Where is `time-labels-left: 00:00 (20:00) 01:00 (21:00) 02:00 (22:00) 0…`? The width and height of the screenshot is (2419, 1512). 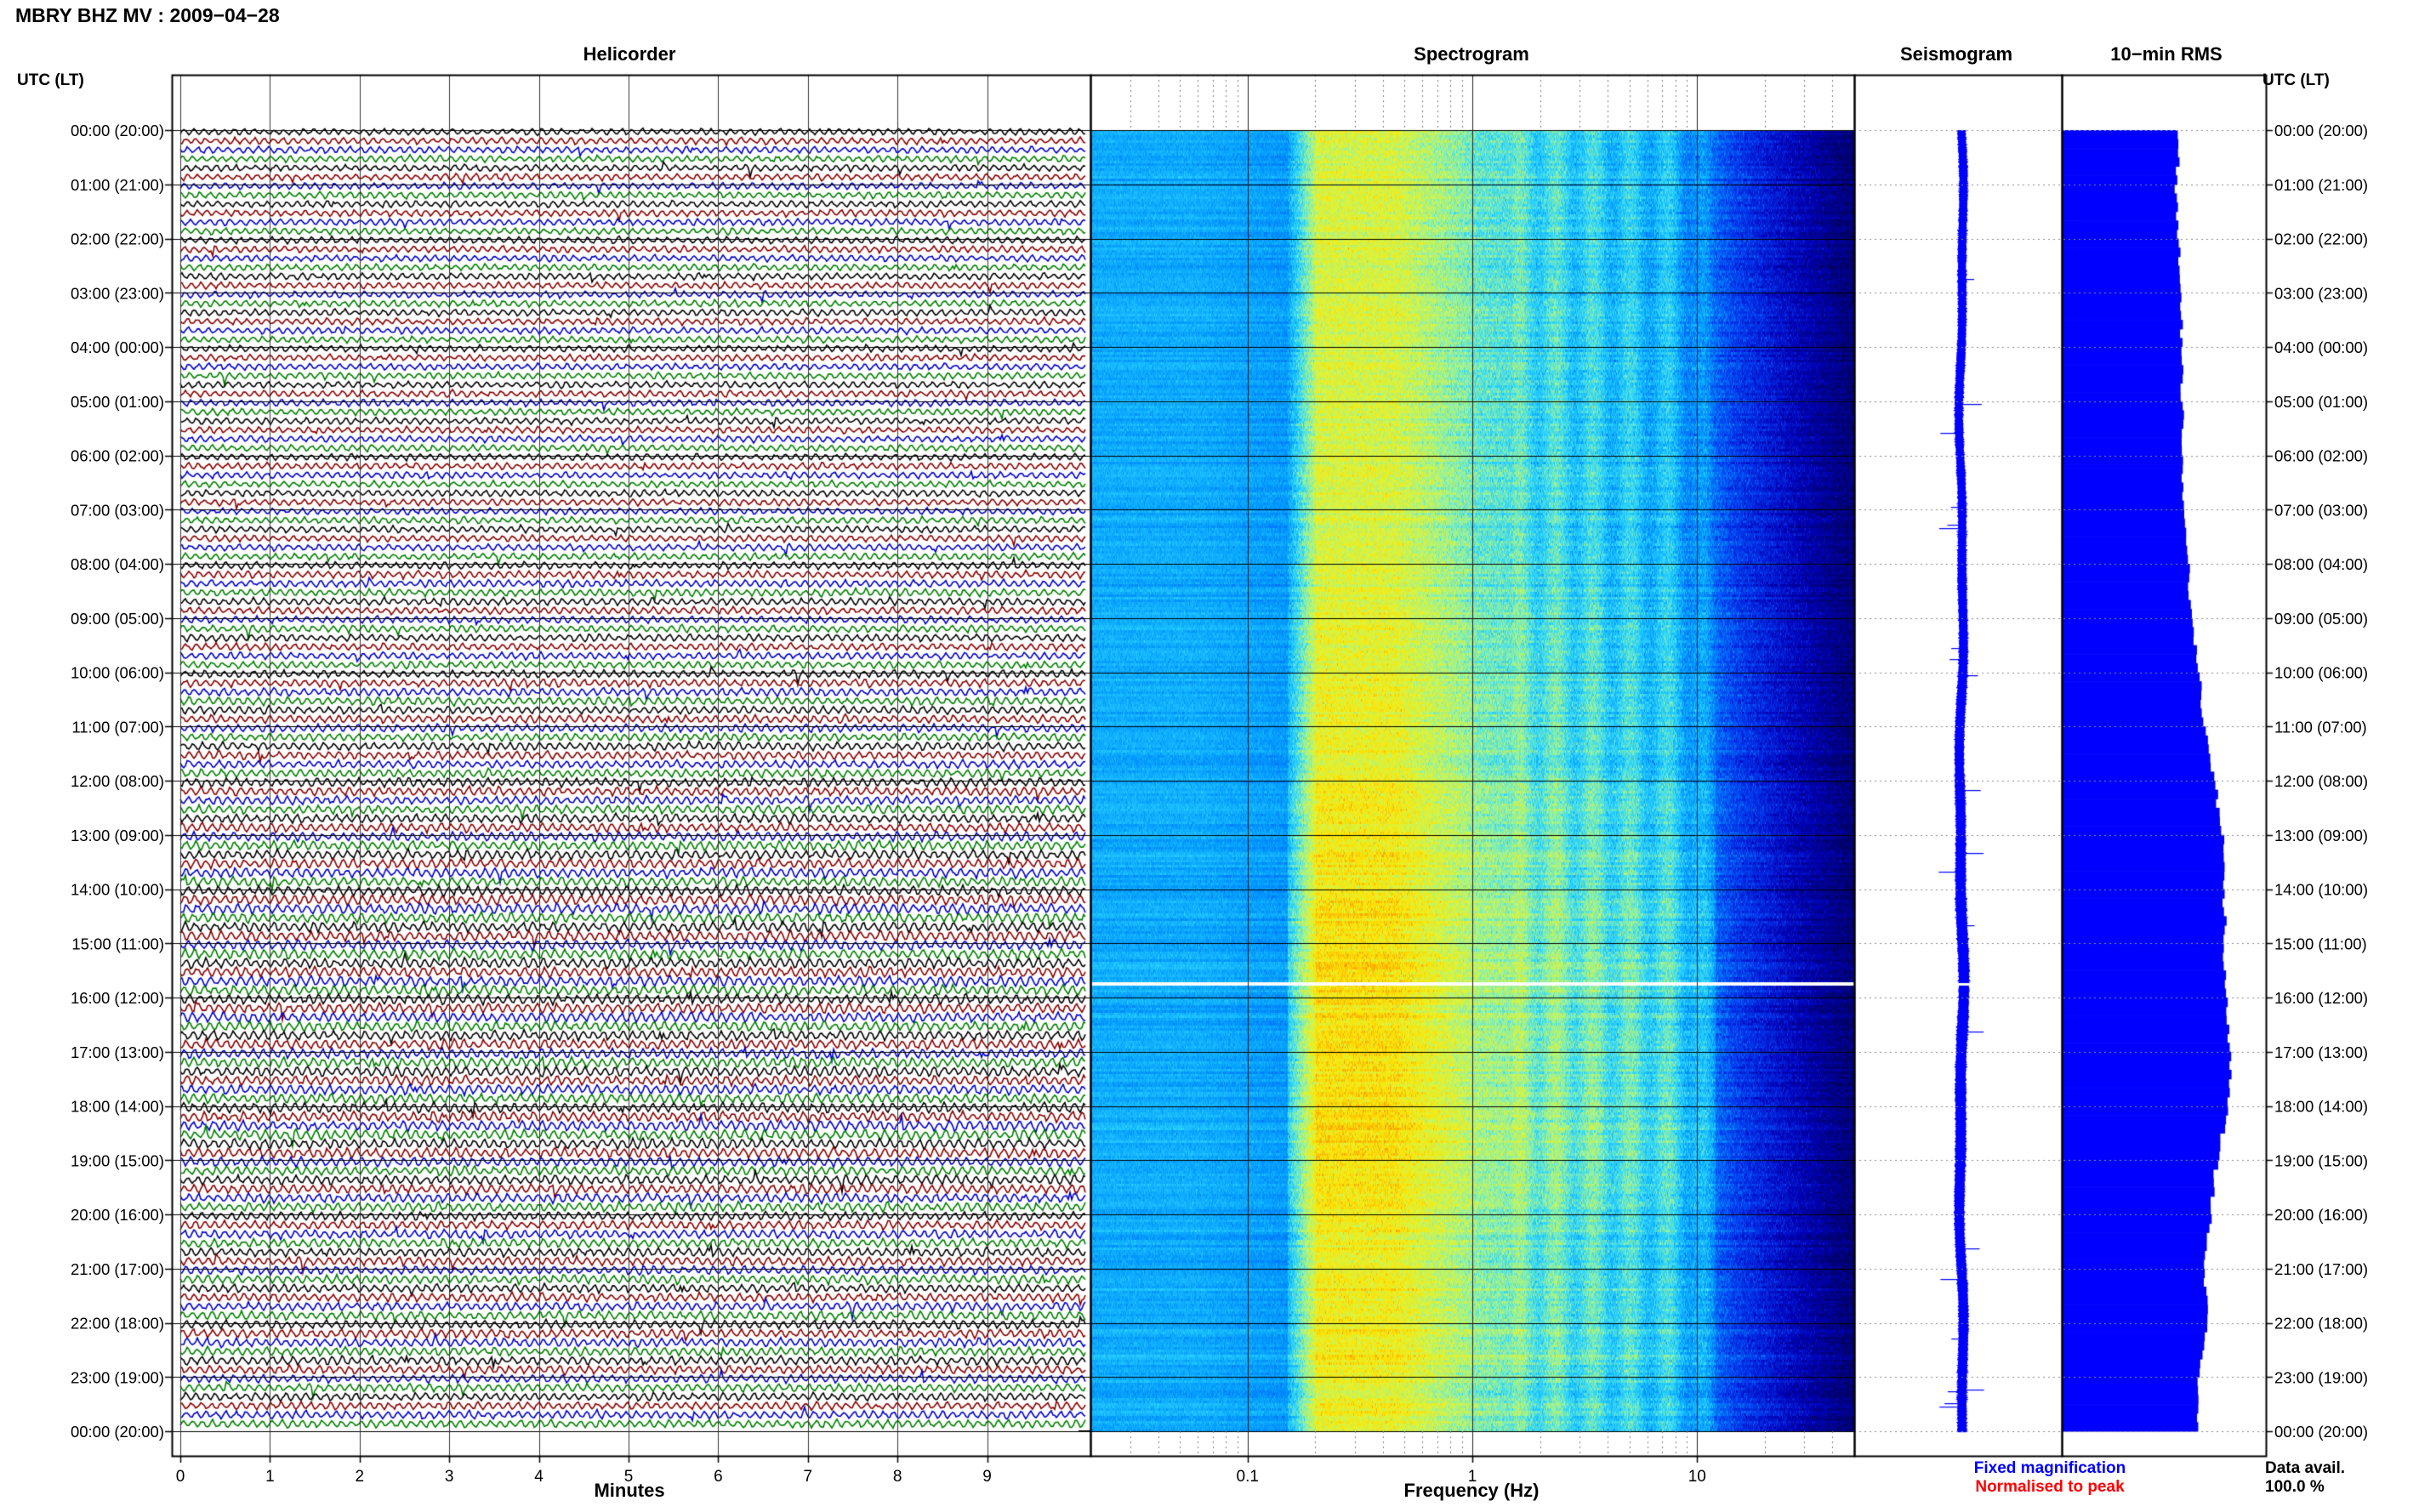
time-labels-left: 00:00 (20:00) 01:00 (21:00) 02:00 (22:00) 0… is located at coordinates (117, 781).